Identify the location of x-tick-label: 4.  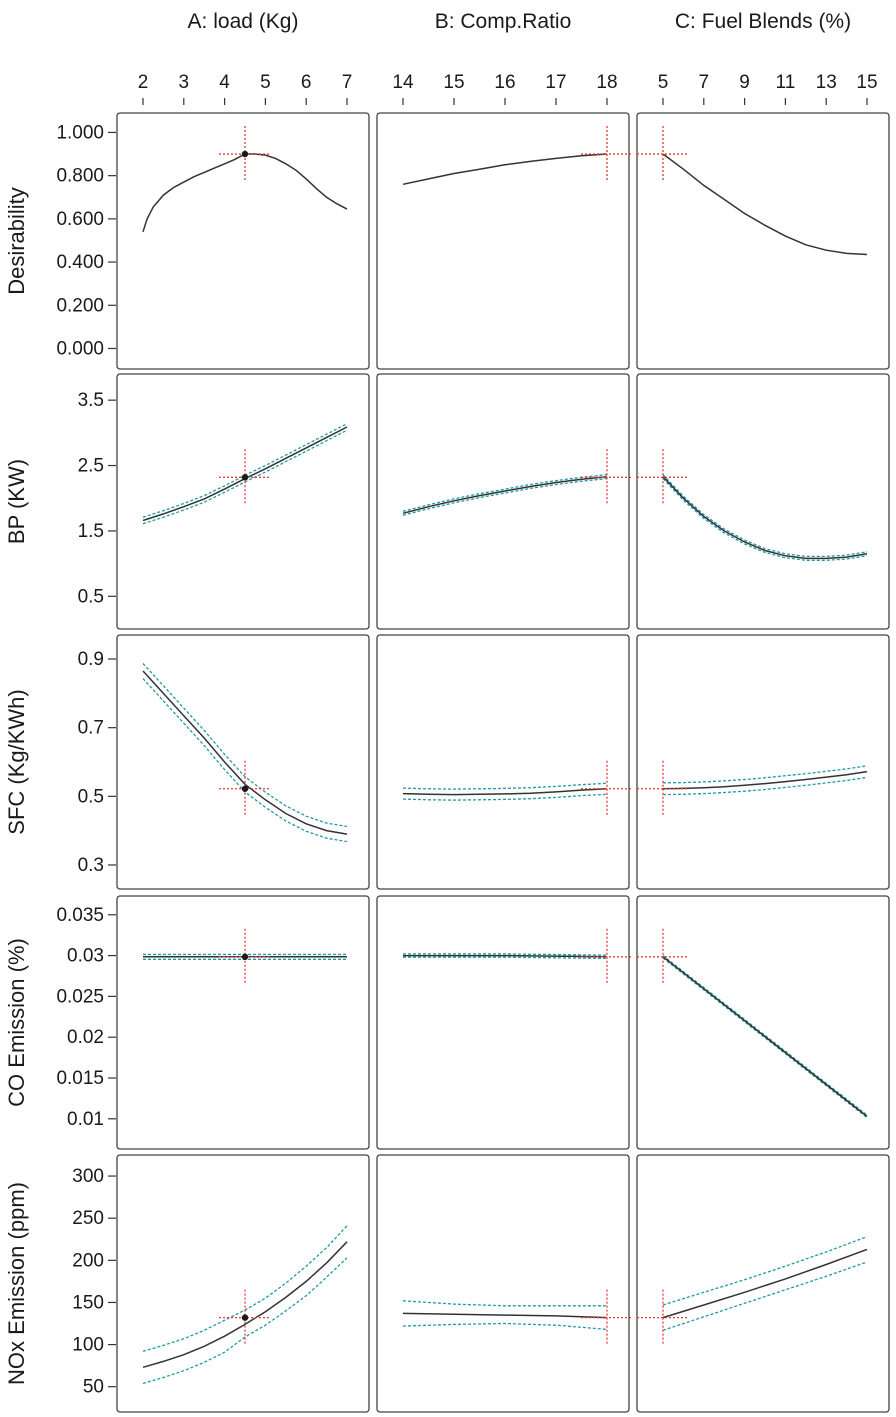
(224, 82).